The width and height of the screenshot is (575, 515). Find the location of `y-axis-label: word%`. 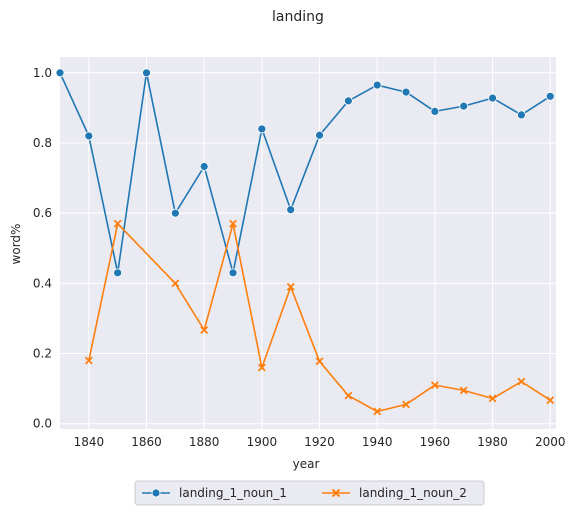

y-axis-label: word% is located at coordinates (16, 244).